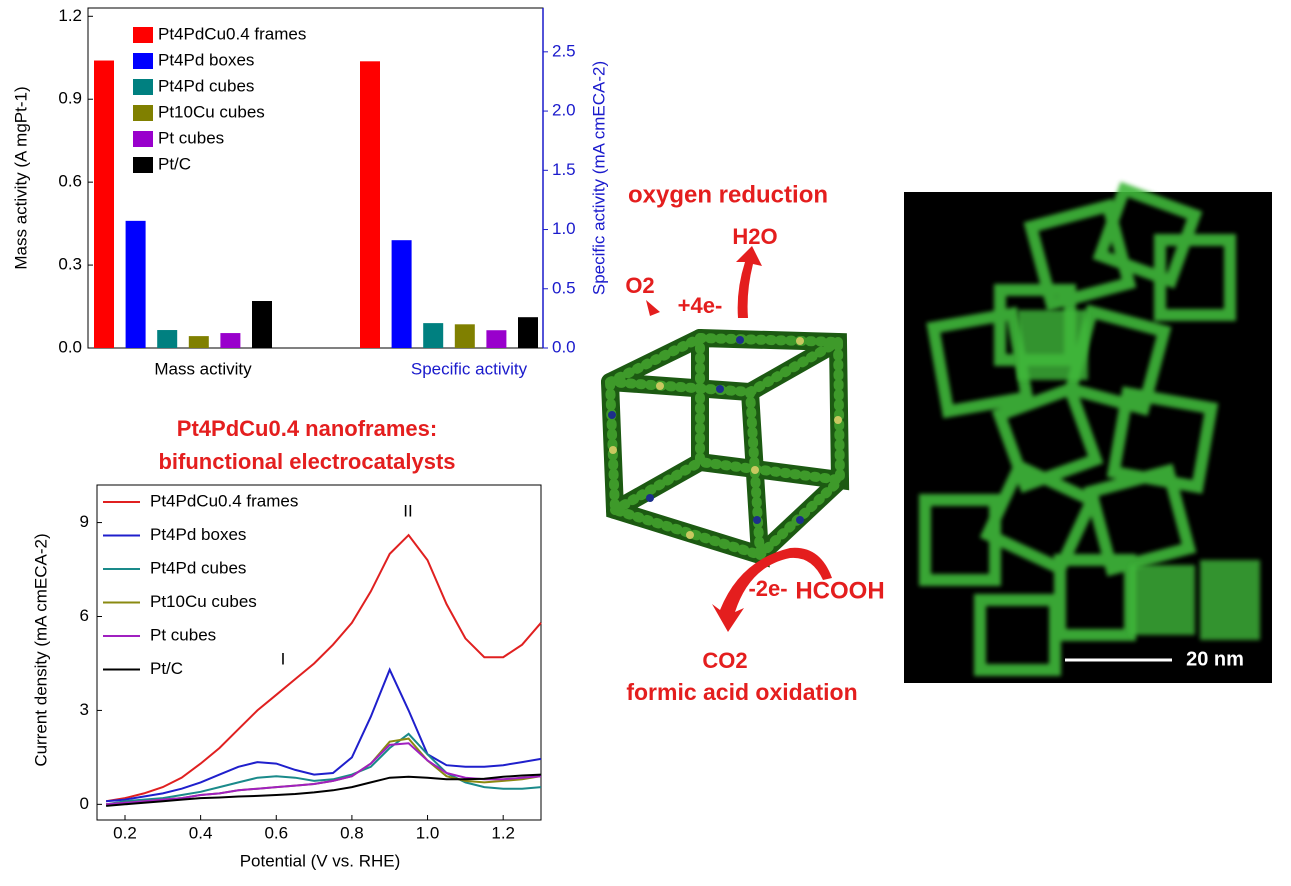 Image resolution: width=1291 pixels, height=886 pixels. Describe the element at coordinates (503, 832) in the screenshot. I see `x-tick-label: 1.2` at that location.